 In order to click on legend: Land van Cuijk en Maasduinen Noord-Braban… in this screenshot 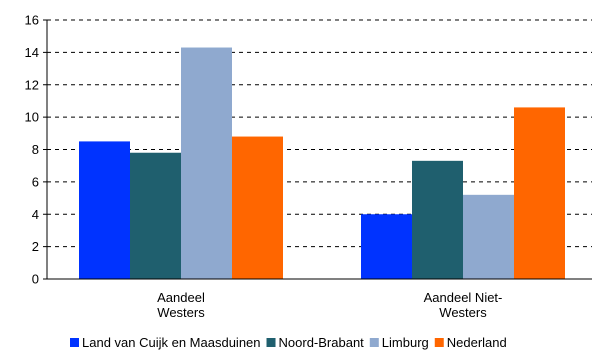, I will do `click(288, 342)`.